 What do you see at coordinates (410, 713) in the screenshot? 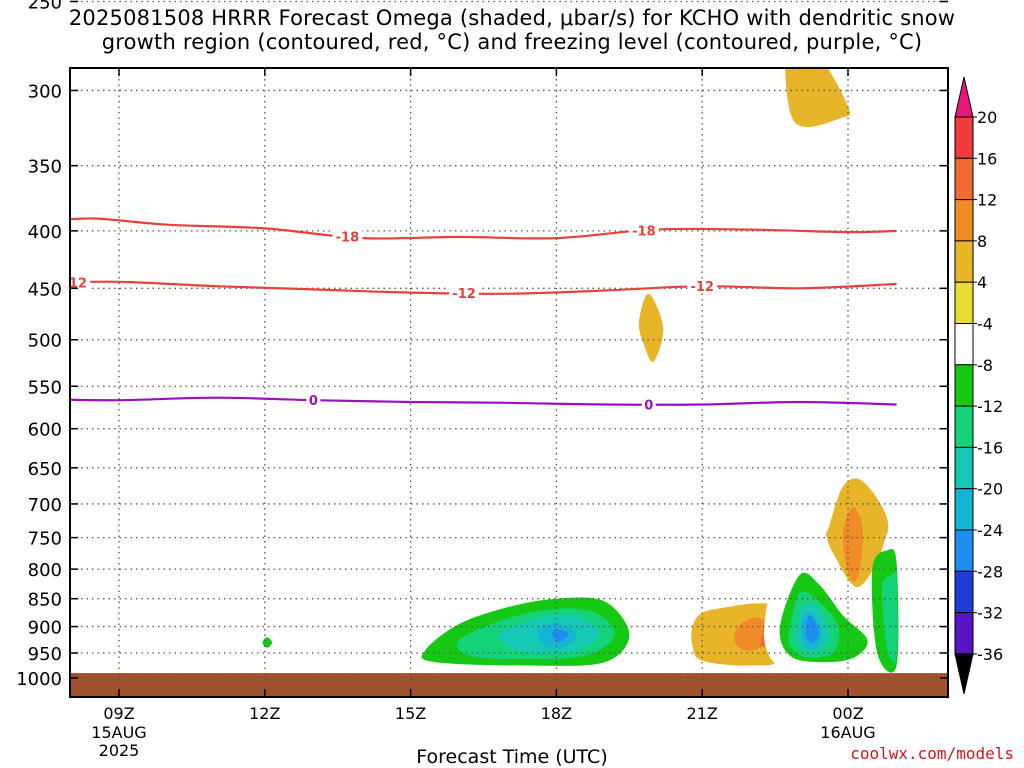
I see `x-tick-label: 15Z` at bounding box center [410, 713].